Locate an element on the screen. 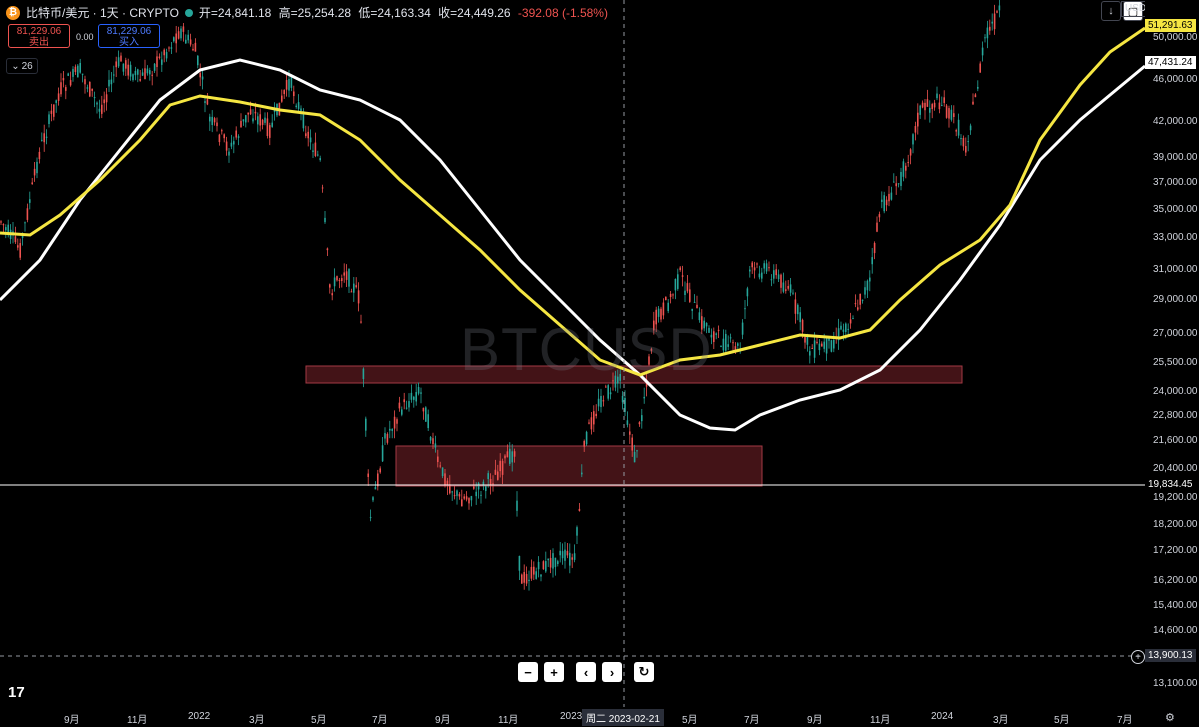 The height and width of the screenshot is (727, 1199). buy-button: 81,229.06 买入 is located at coordinates (129, 36).